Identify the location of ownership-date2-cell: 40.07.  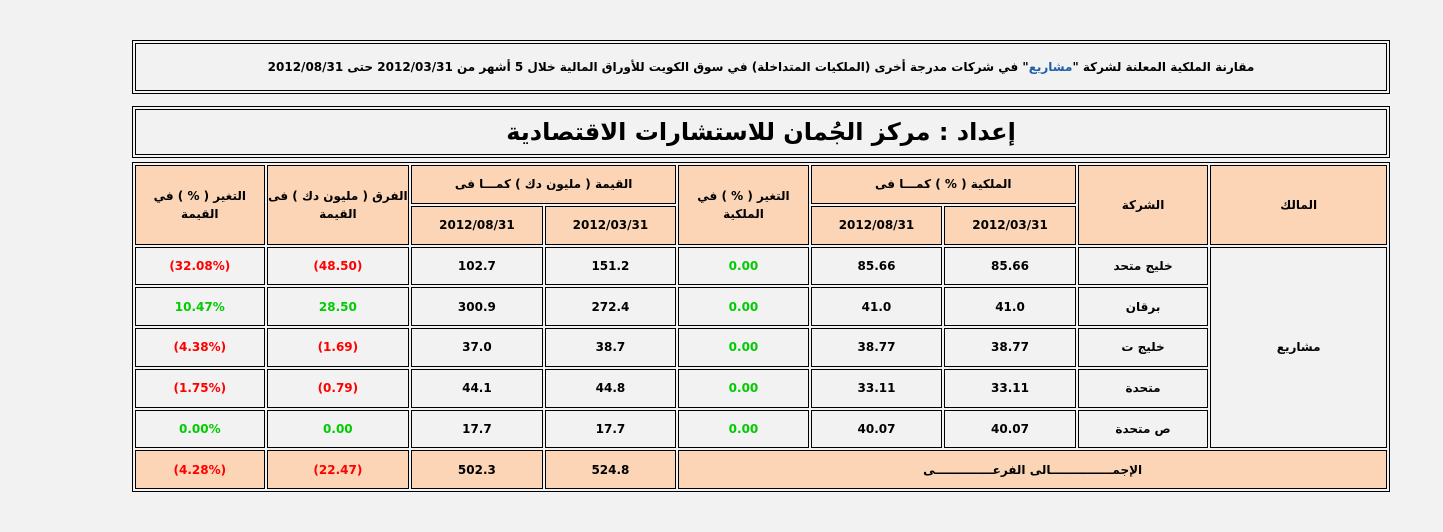
(876, 429).